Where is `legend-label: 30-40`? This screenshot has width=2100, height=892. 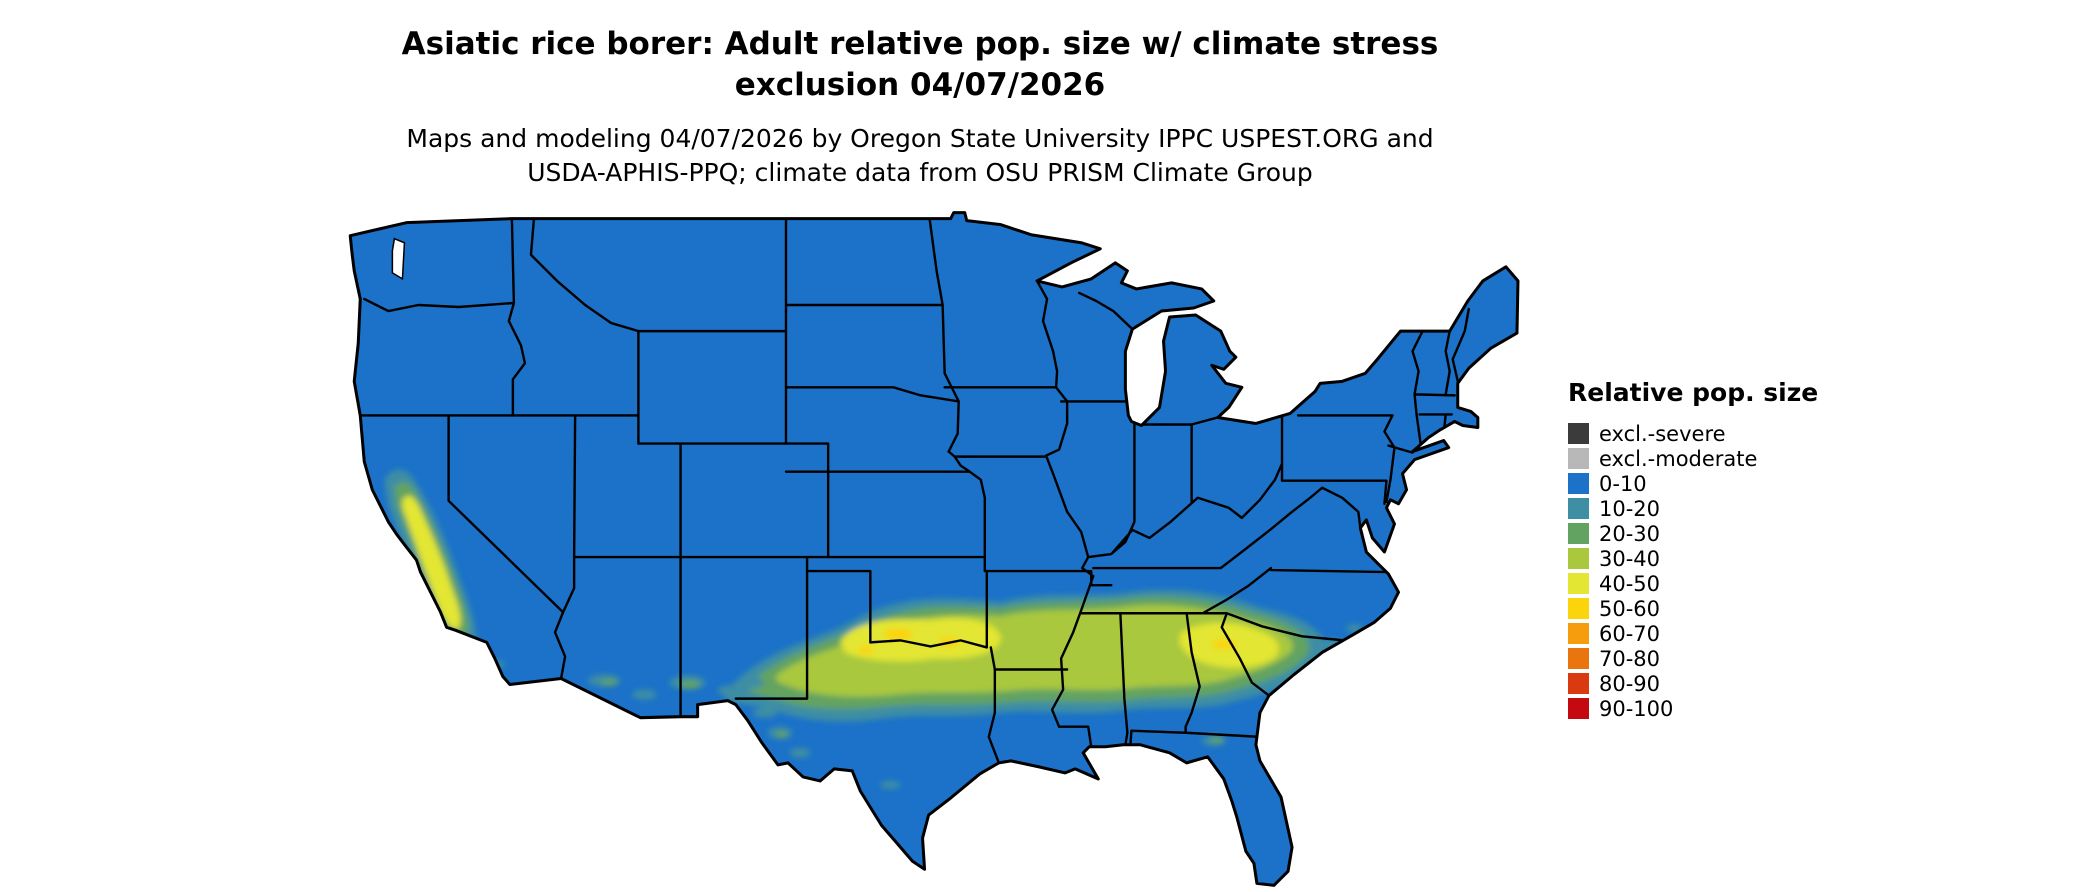 legend-label: 30-40 is located at coordinates (1630, 558).